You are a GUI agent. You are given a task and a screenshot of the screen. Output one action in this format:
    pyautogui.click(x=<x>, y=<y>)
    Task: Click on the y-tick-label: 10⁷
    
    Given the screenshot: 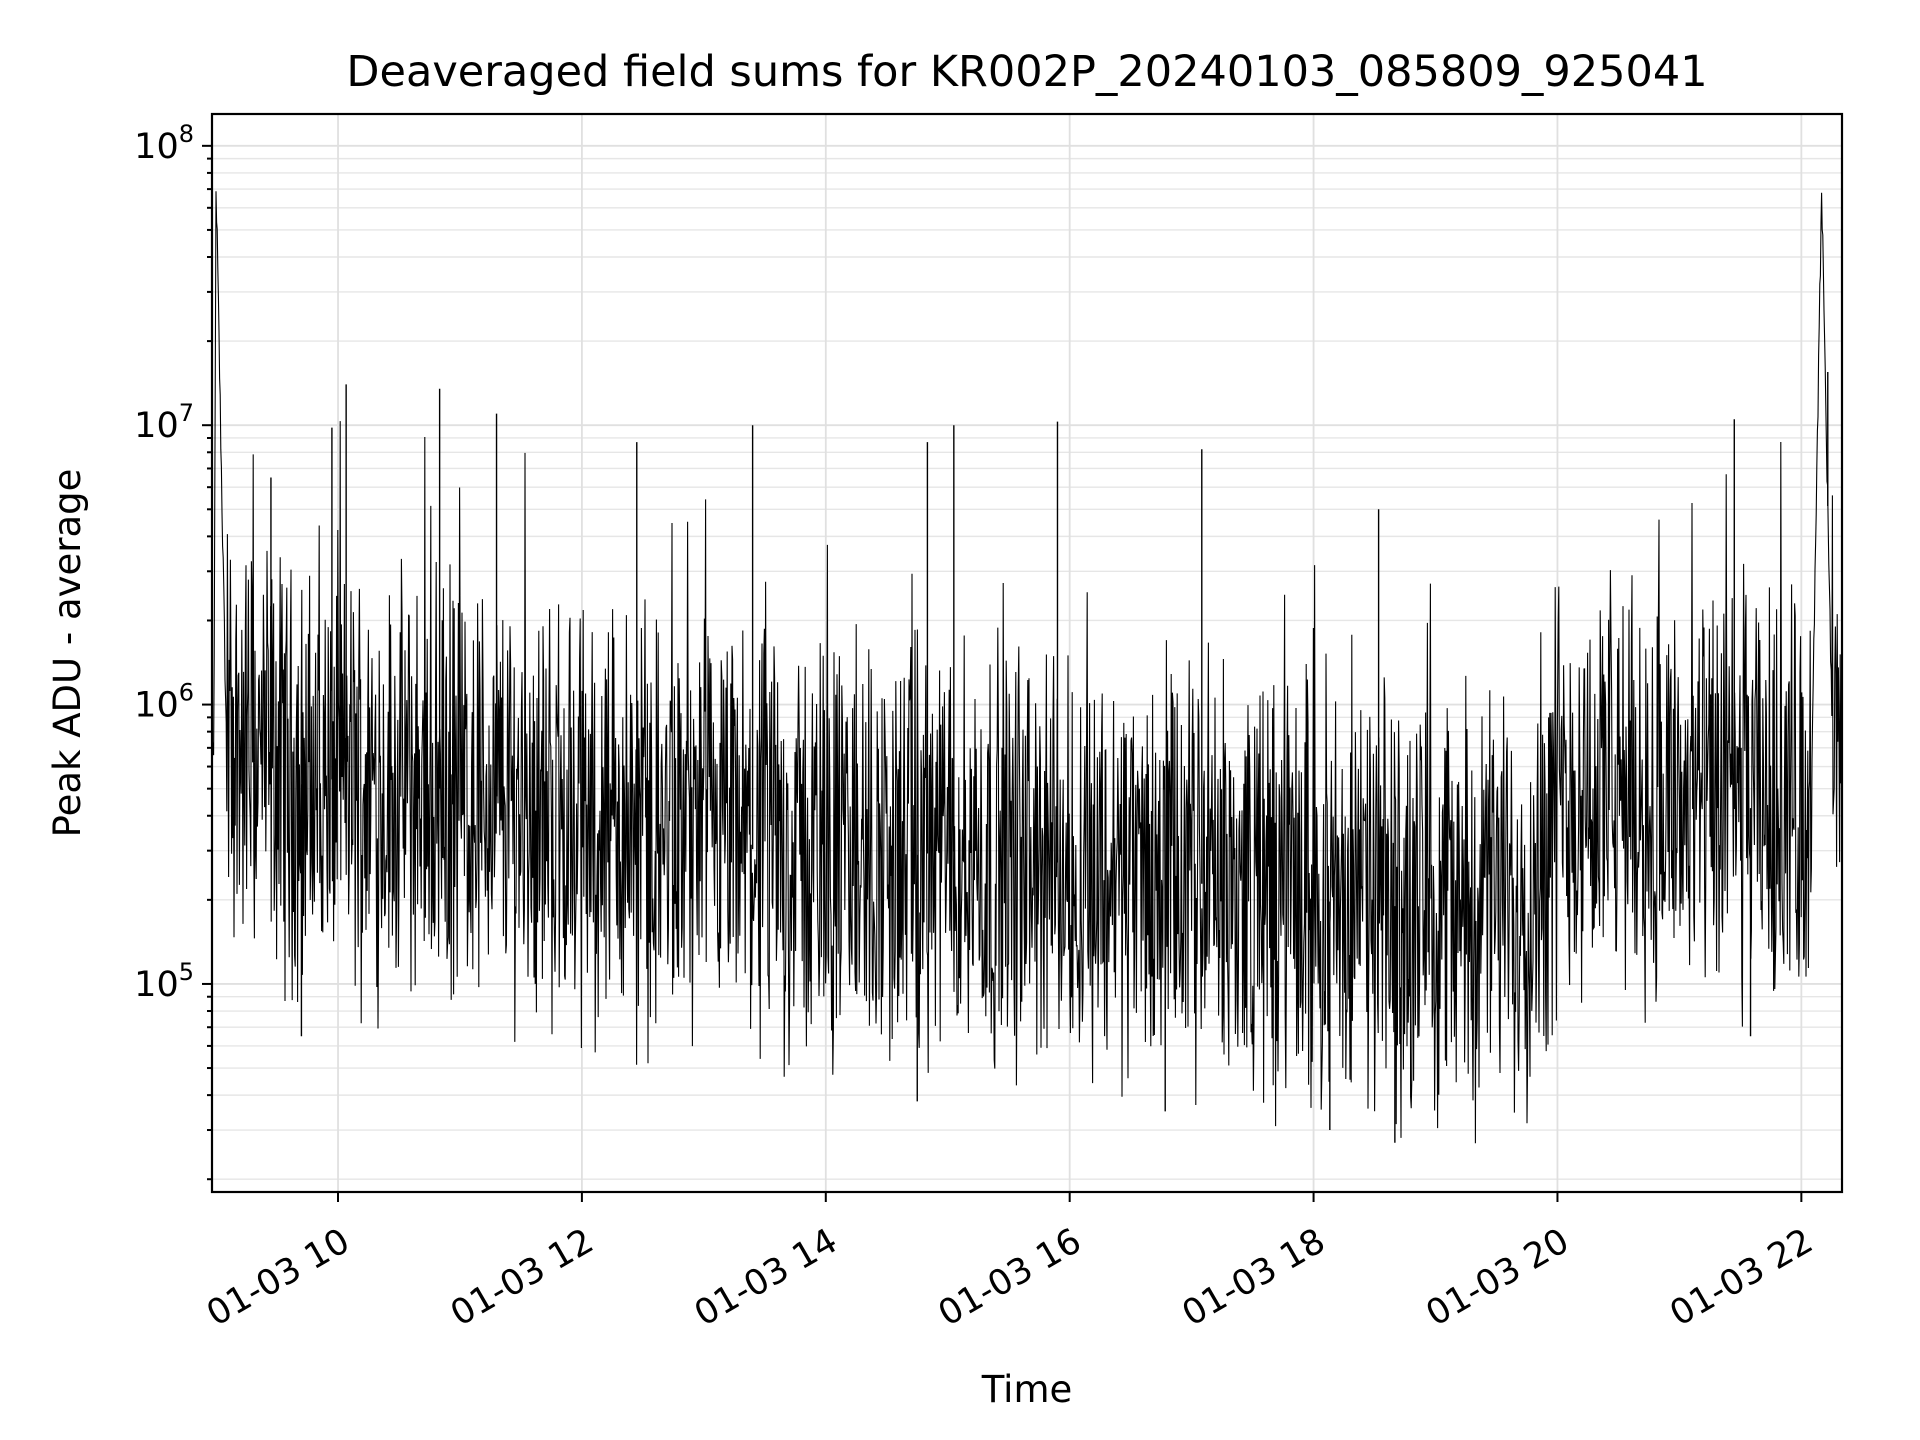 What is the action you would take?
    pyautogui.click(x=164, y=422)
    